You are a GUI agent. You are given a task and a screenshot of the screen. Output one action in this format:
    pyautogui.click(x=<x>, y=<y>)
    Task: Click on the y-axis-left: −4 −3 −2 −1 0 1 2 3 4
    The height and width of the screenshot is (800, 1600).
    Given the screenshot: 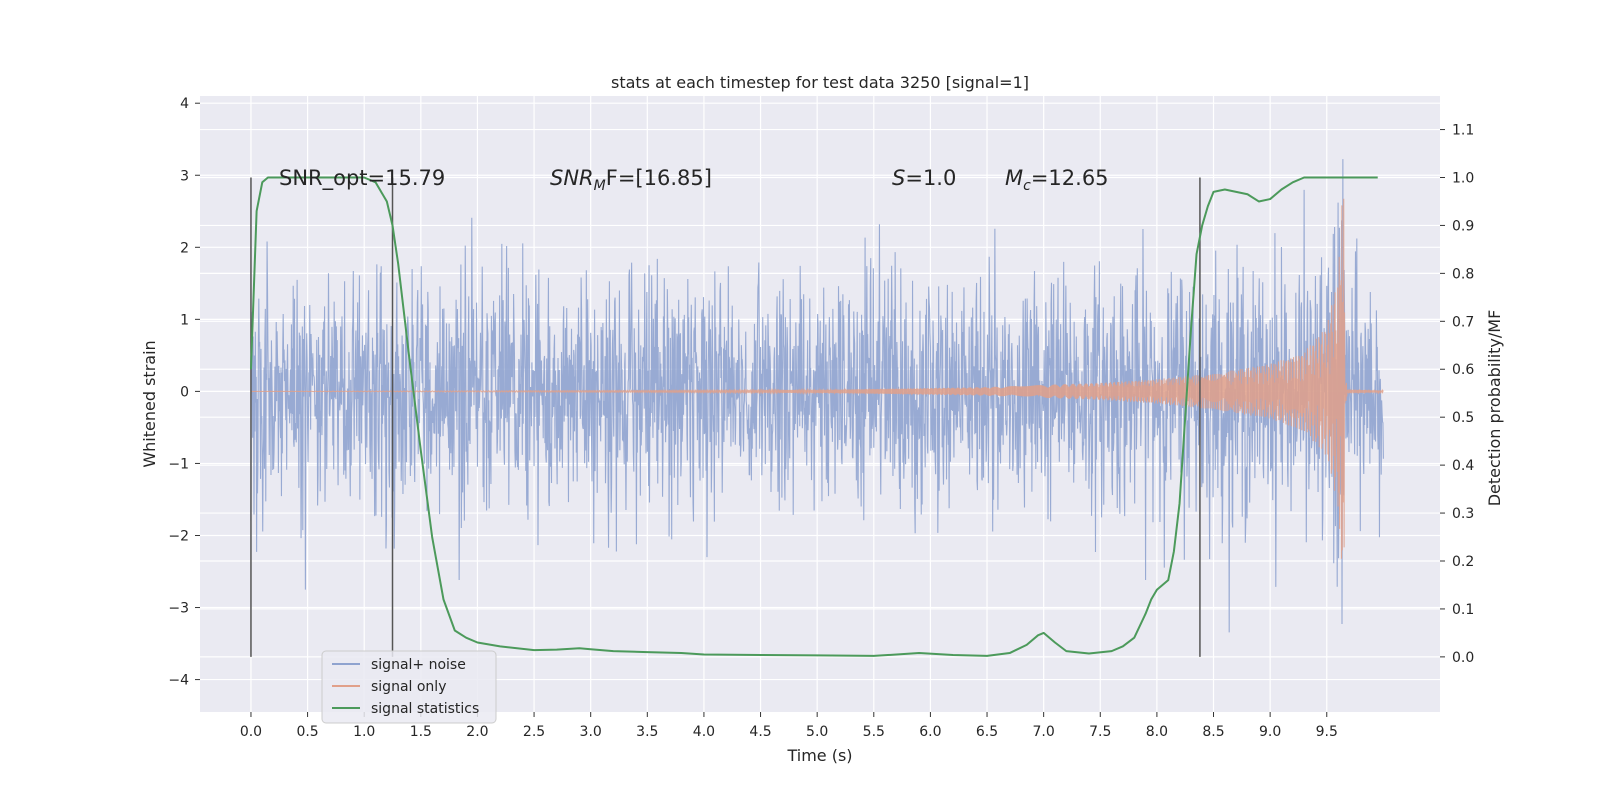 What is the action you would take?
    pyautogui.click(x=184, y=392)
    